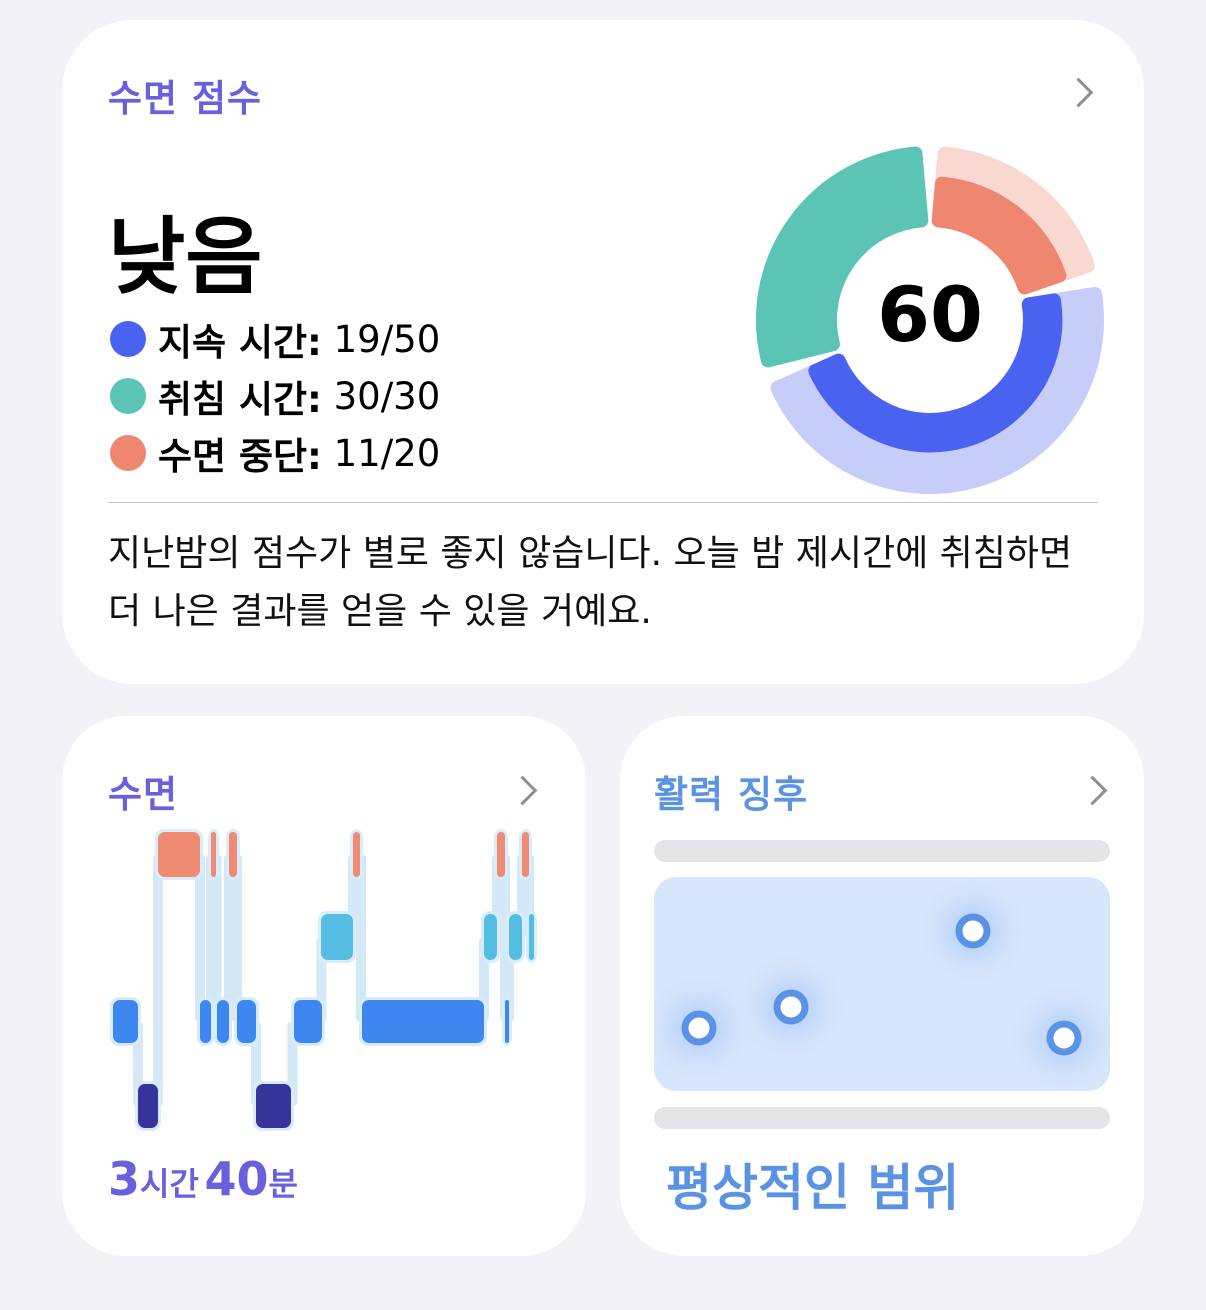  I want to click on vitals-points, so click(882, 984).